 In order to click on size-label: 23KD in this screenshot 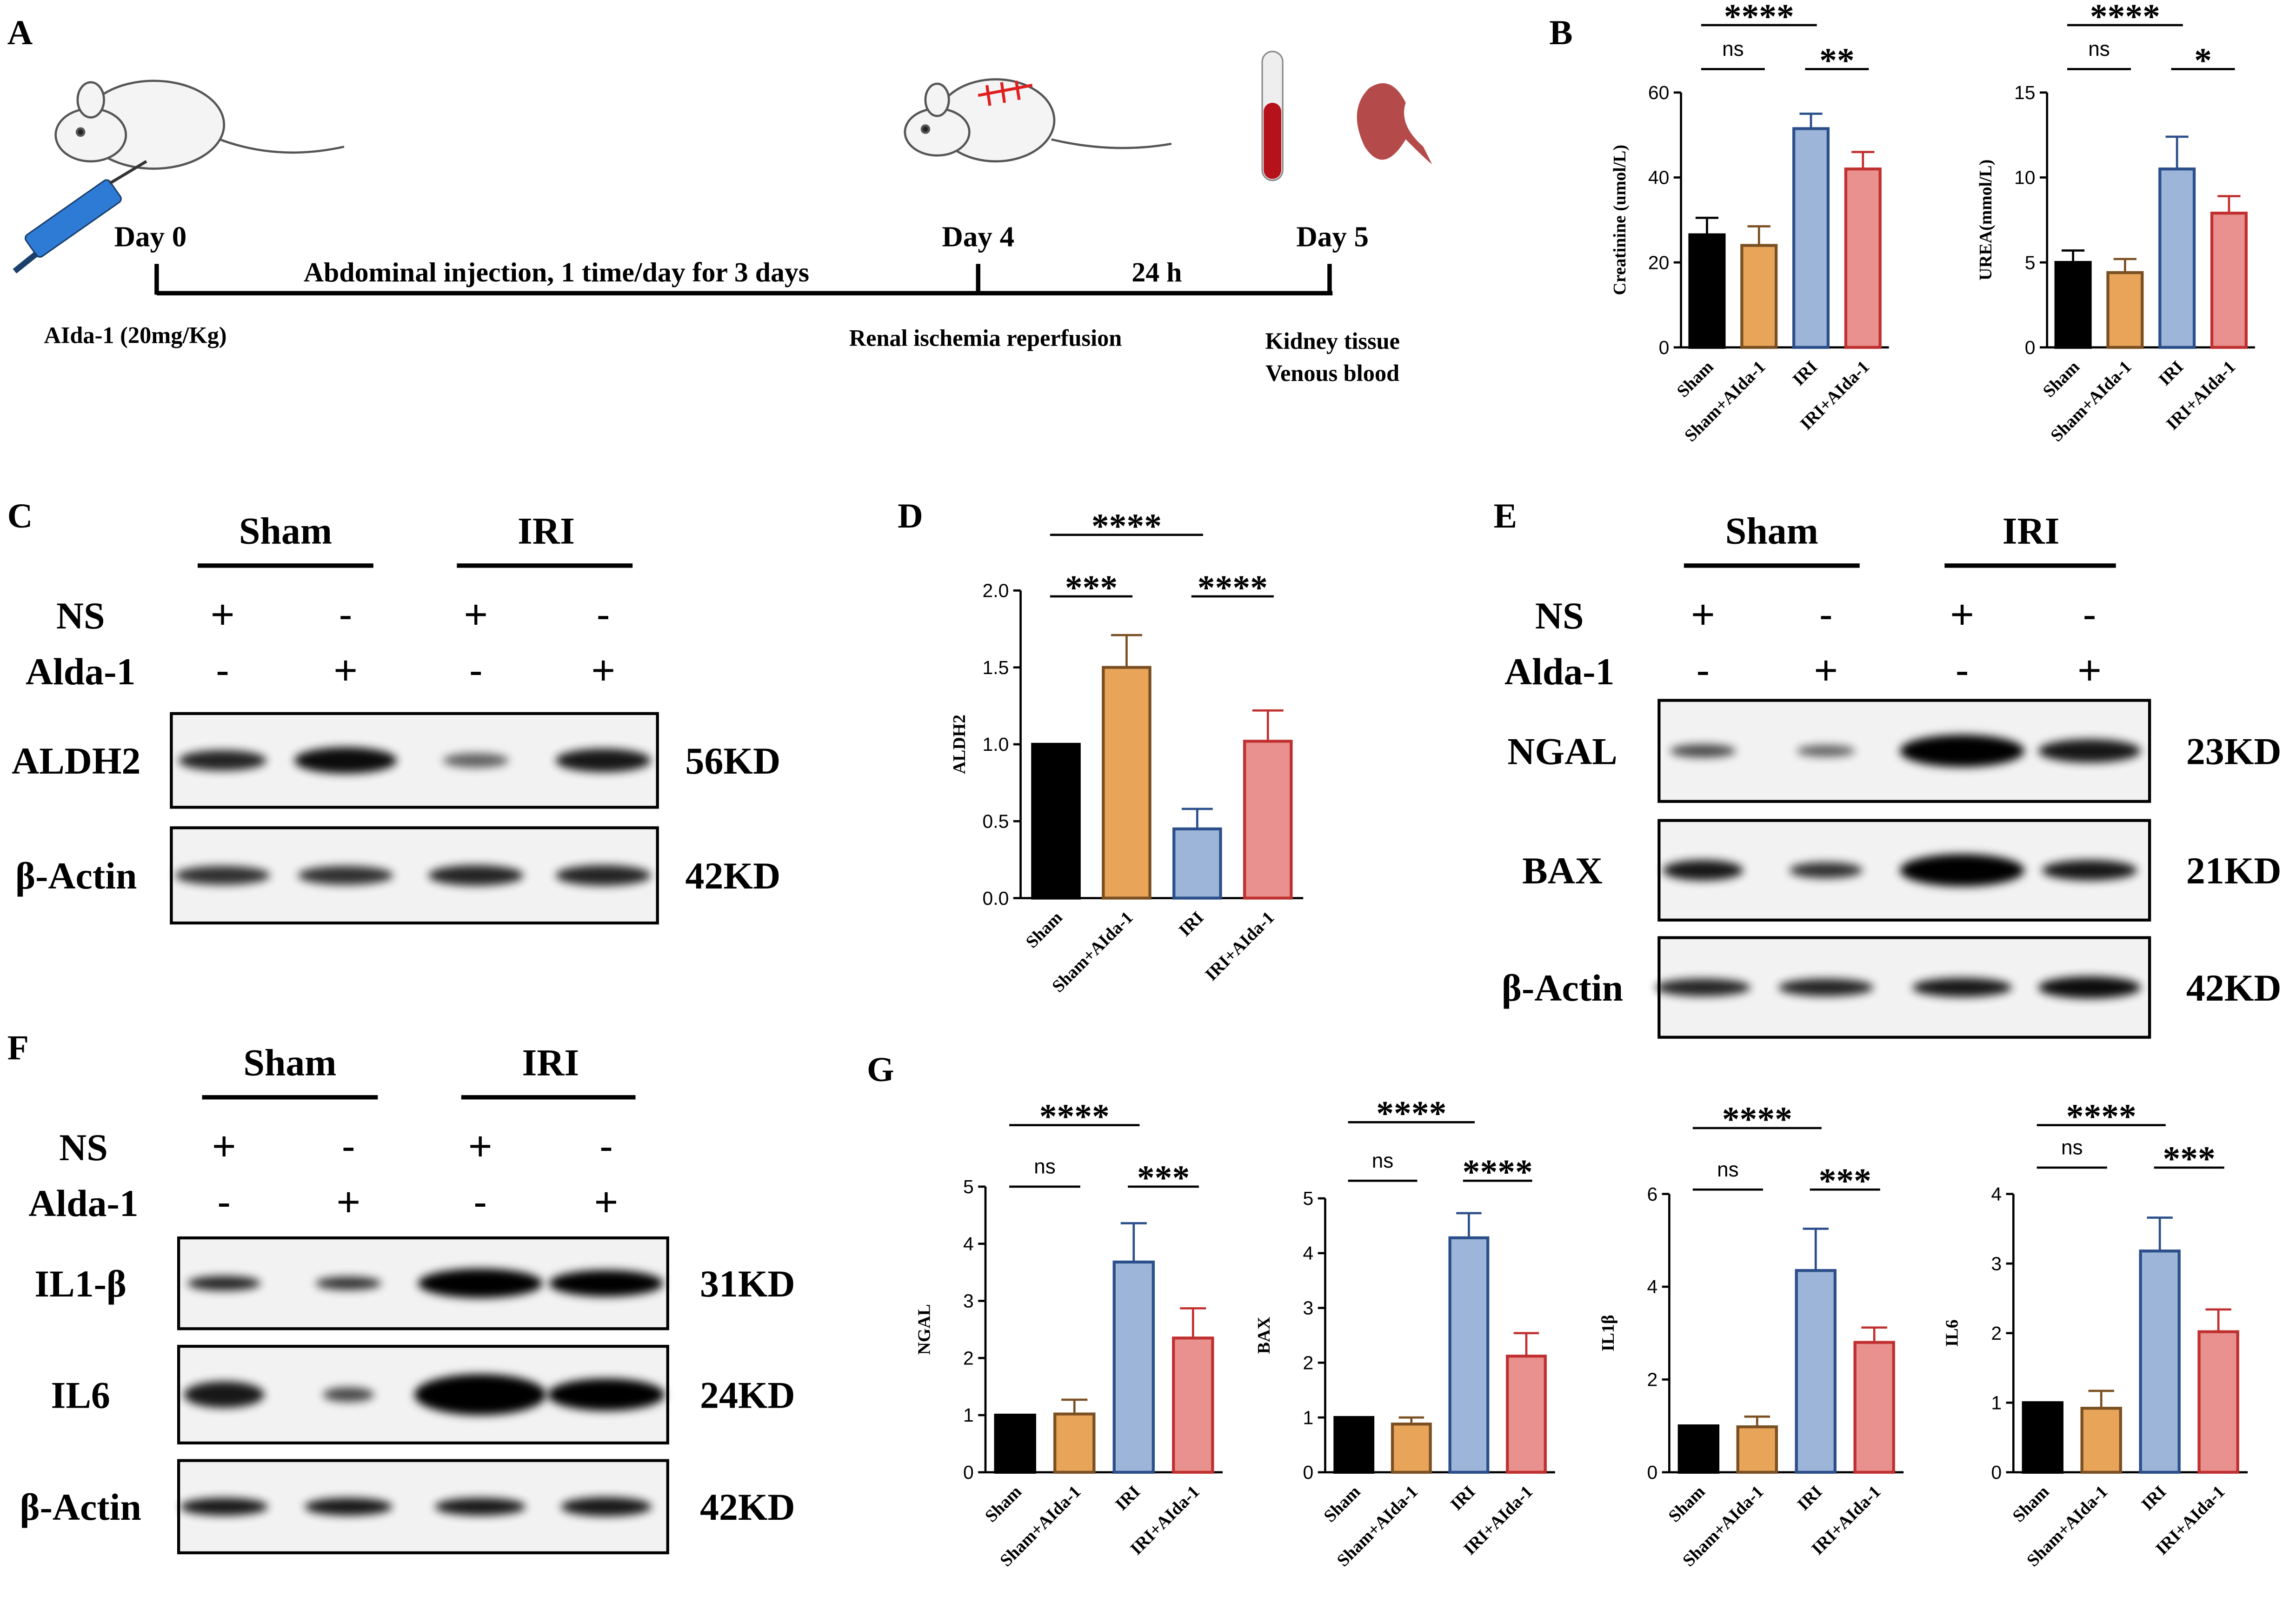, I will do `click(2234, 752)`.